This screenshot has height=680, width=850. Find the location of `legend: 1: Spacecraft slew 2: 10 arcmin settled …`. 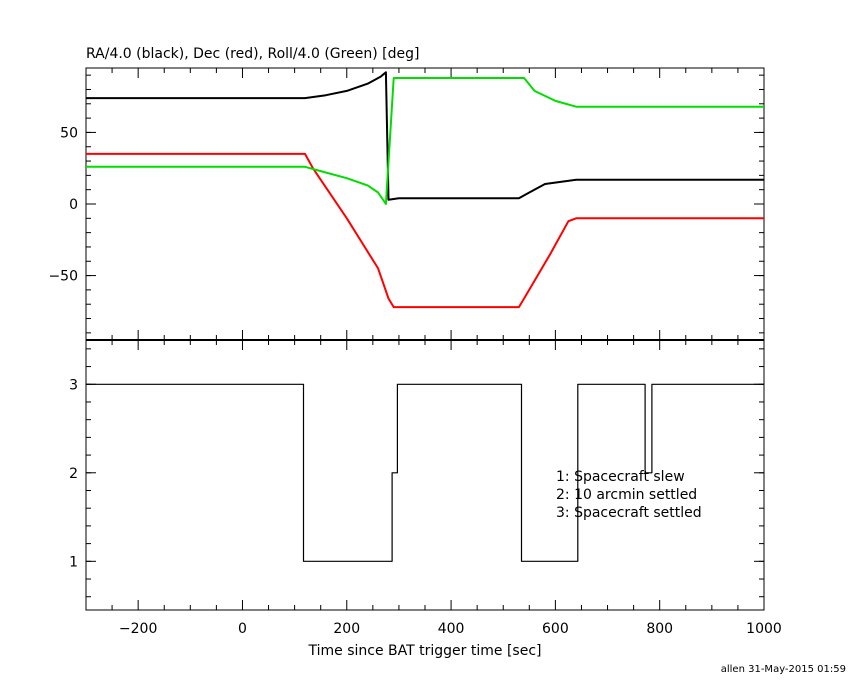

legend: 1: Spacecraft slew 2: 10 arcmin settled … is located at coordinates (629, 495).